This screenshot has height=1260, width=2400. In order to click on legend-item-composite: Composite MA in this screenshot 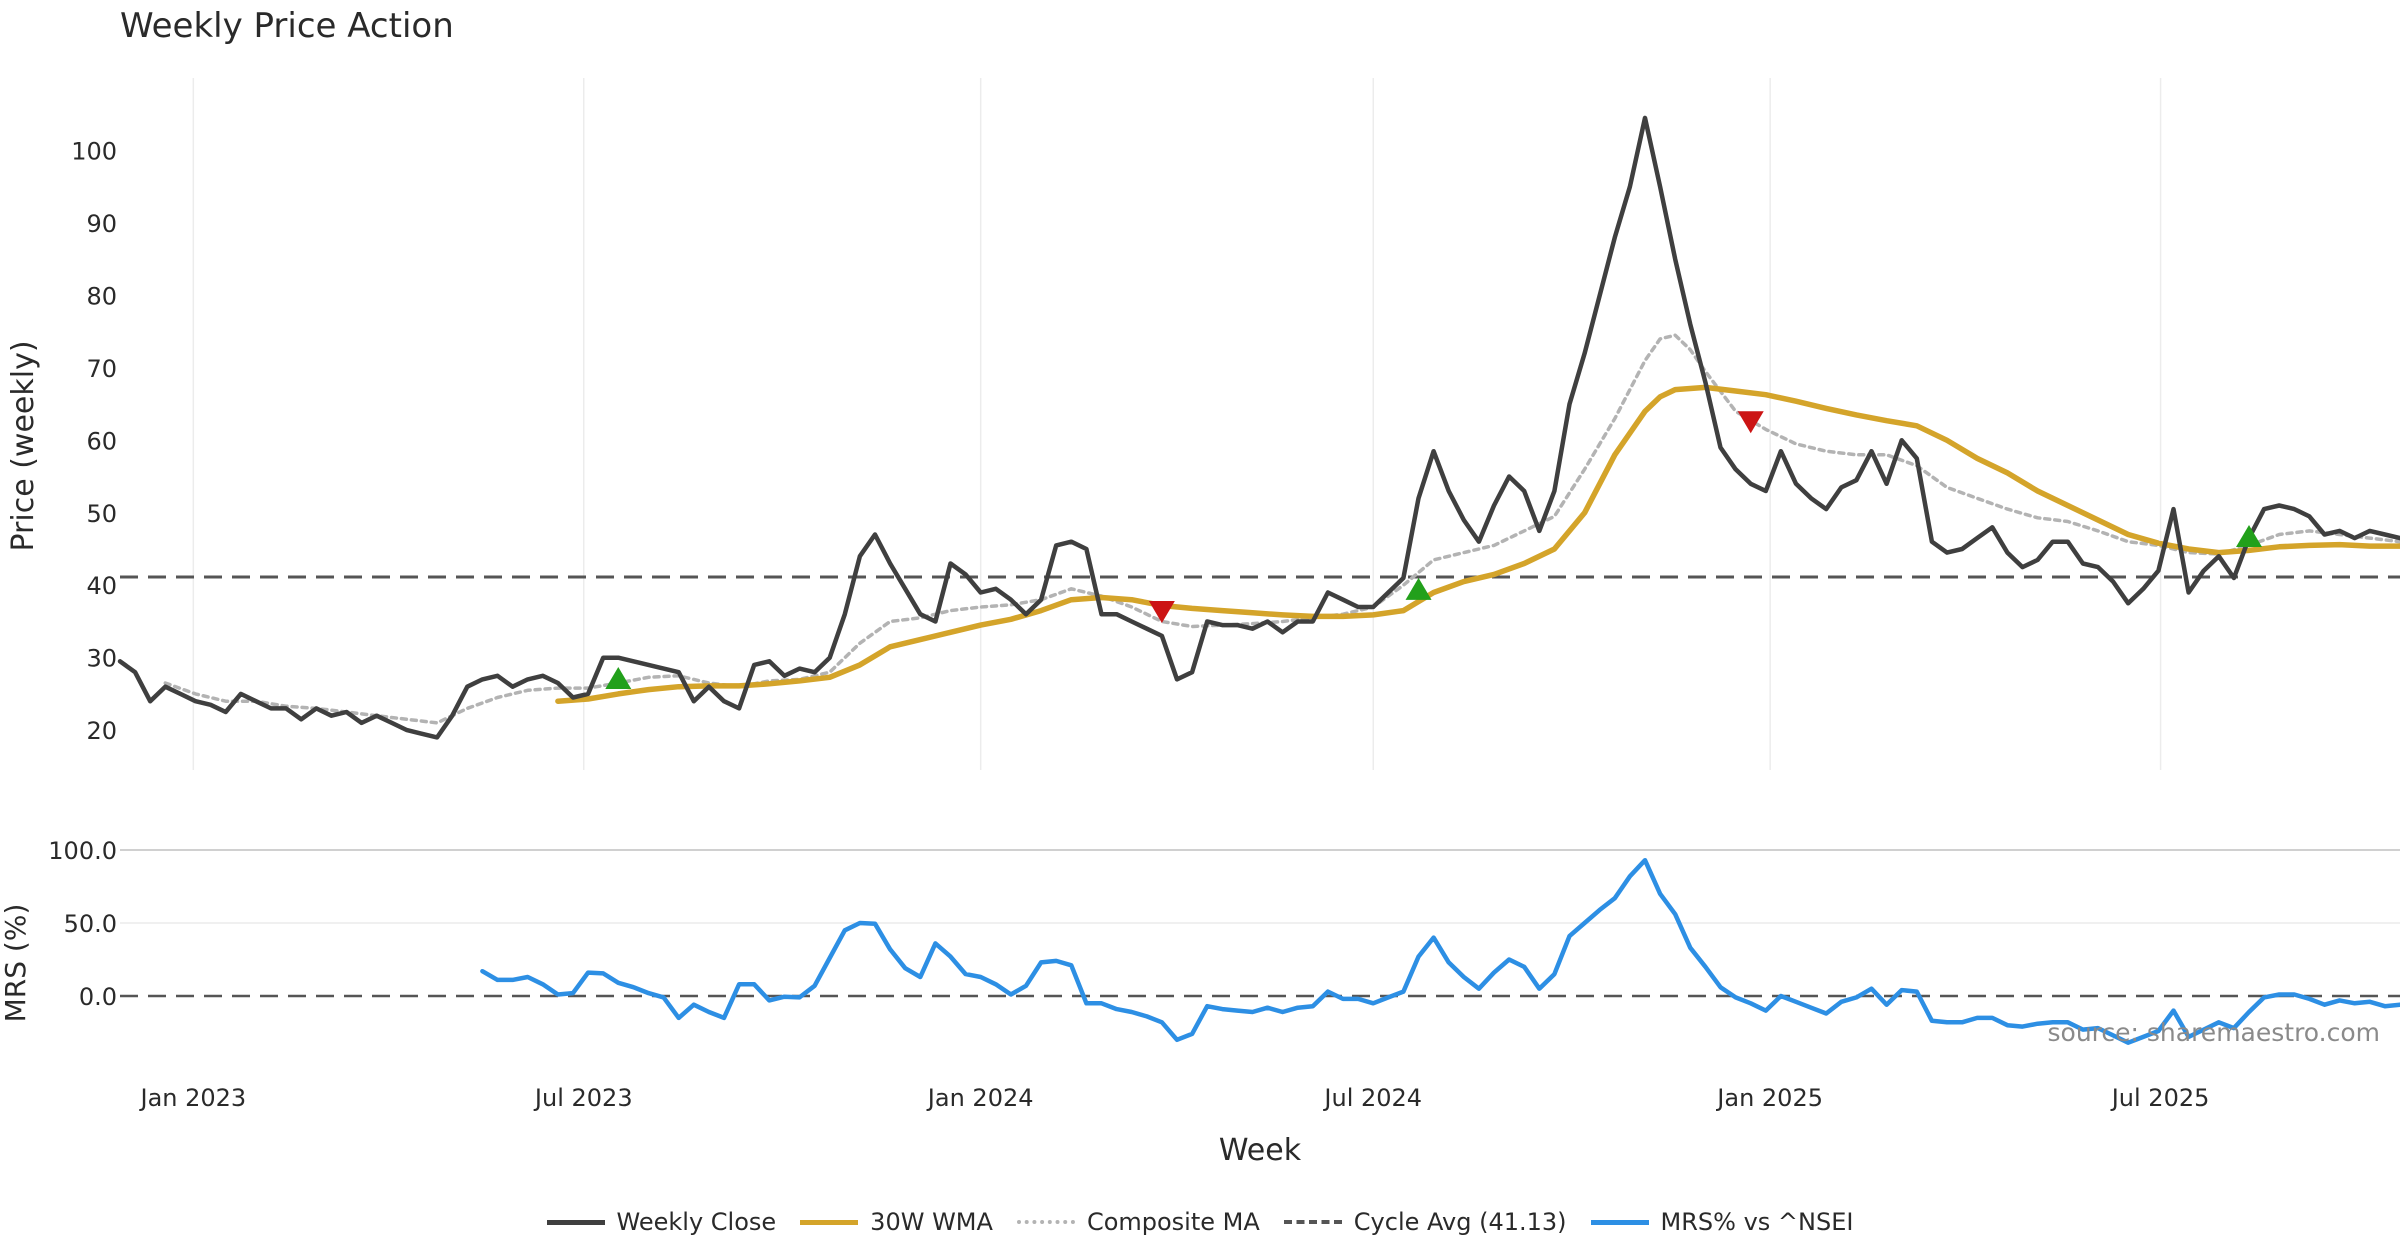, I will do `click(1138, 1222)`.